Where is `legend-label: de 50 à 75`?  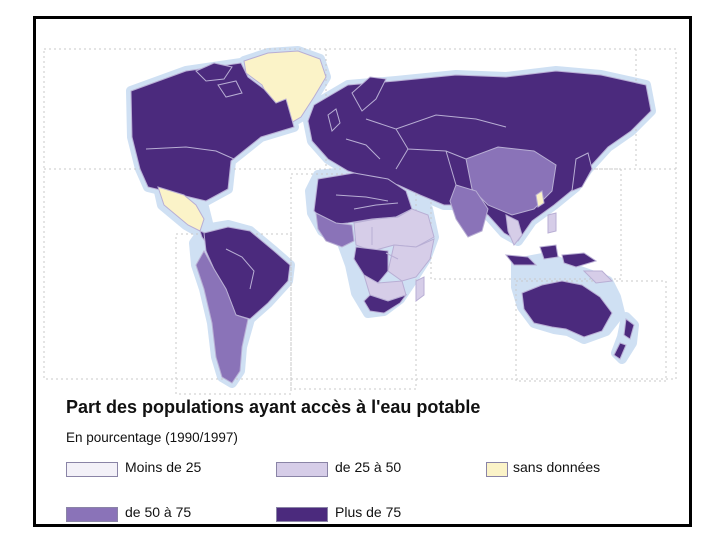
legend-label: de 50 à 75 is located at coordinates (158, 512).